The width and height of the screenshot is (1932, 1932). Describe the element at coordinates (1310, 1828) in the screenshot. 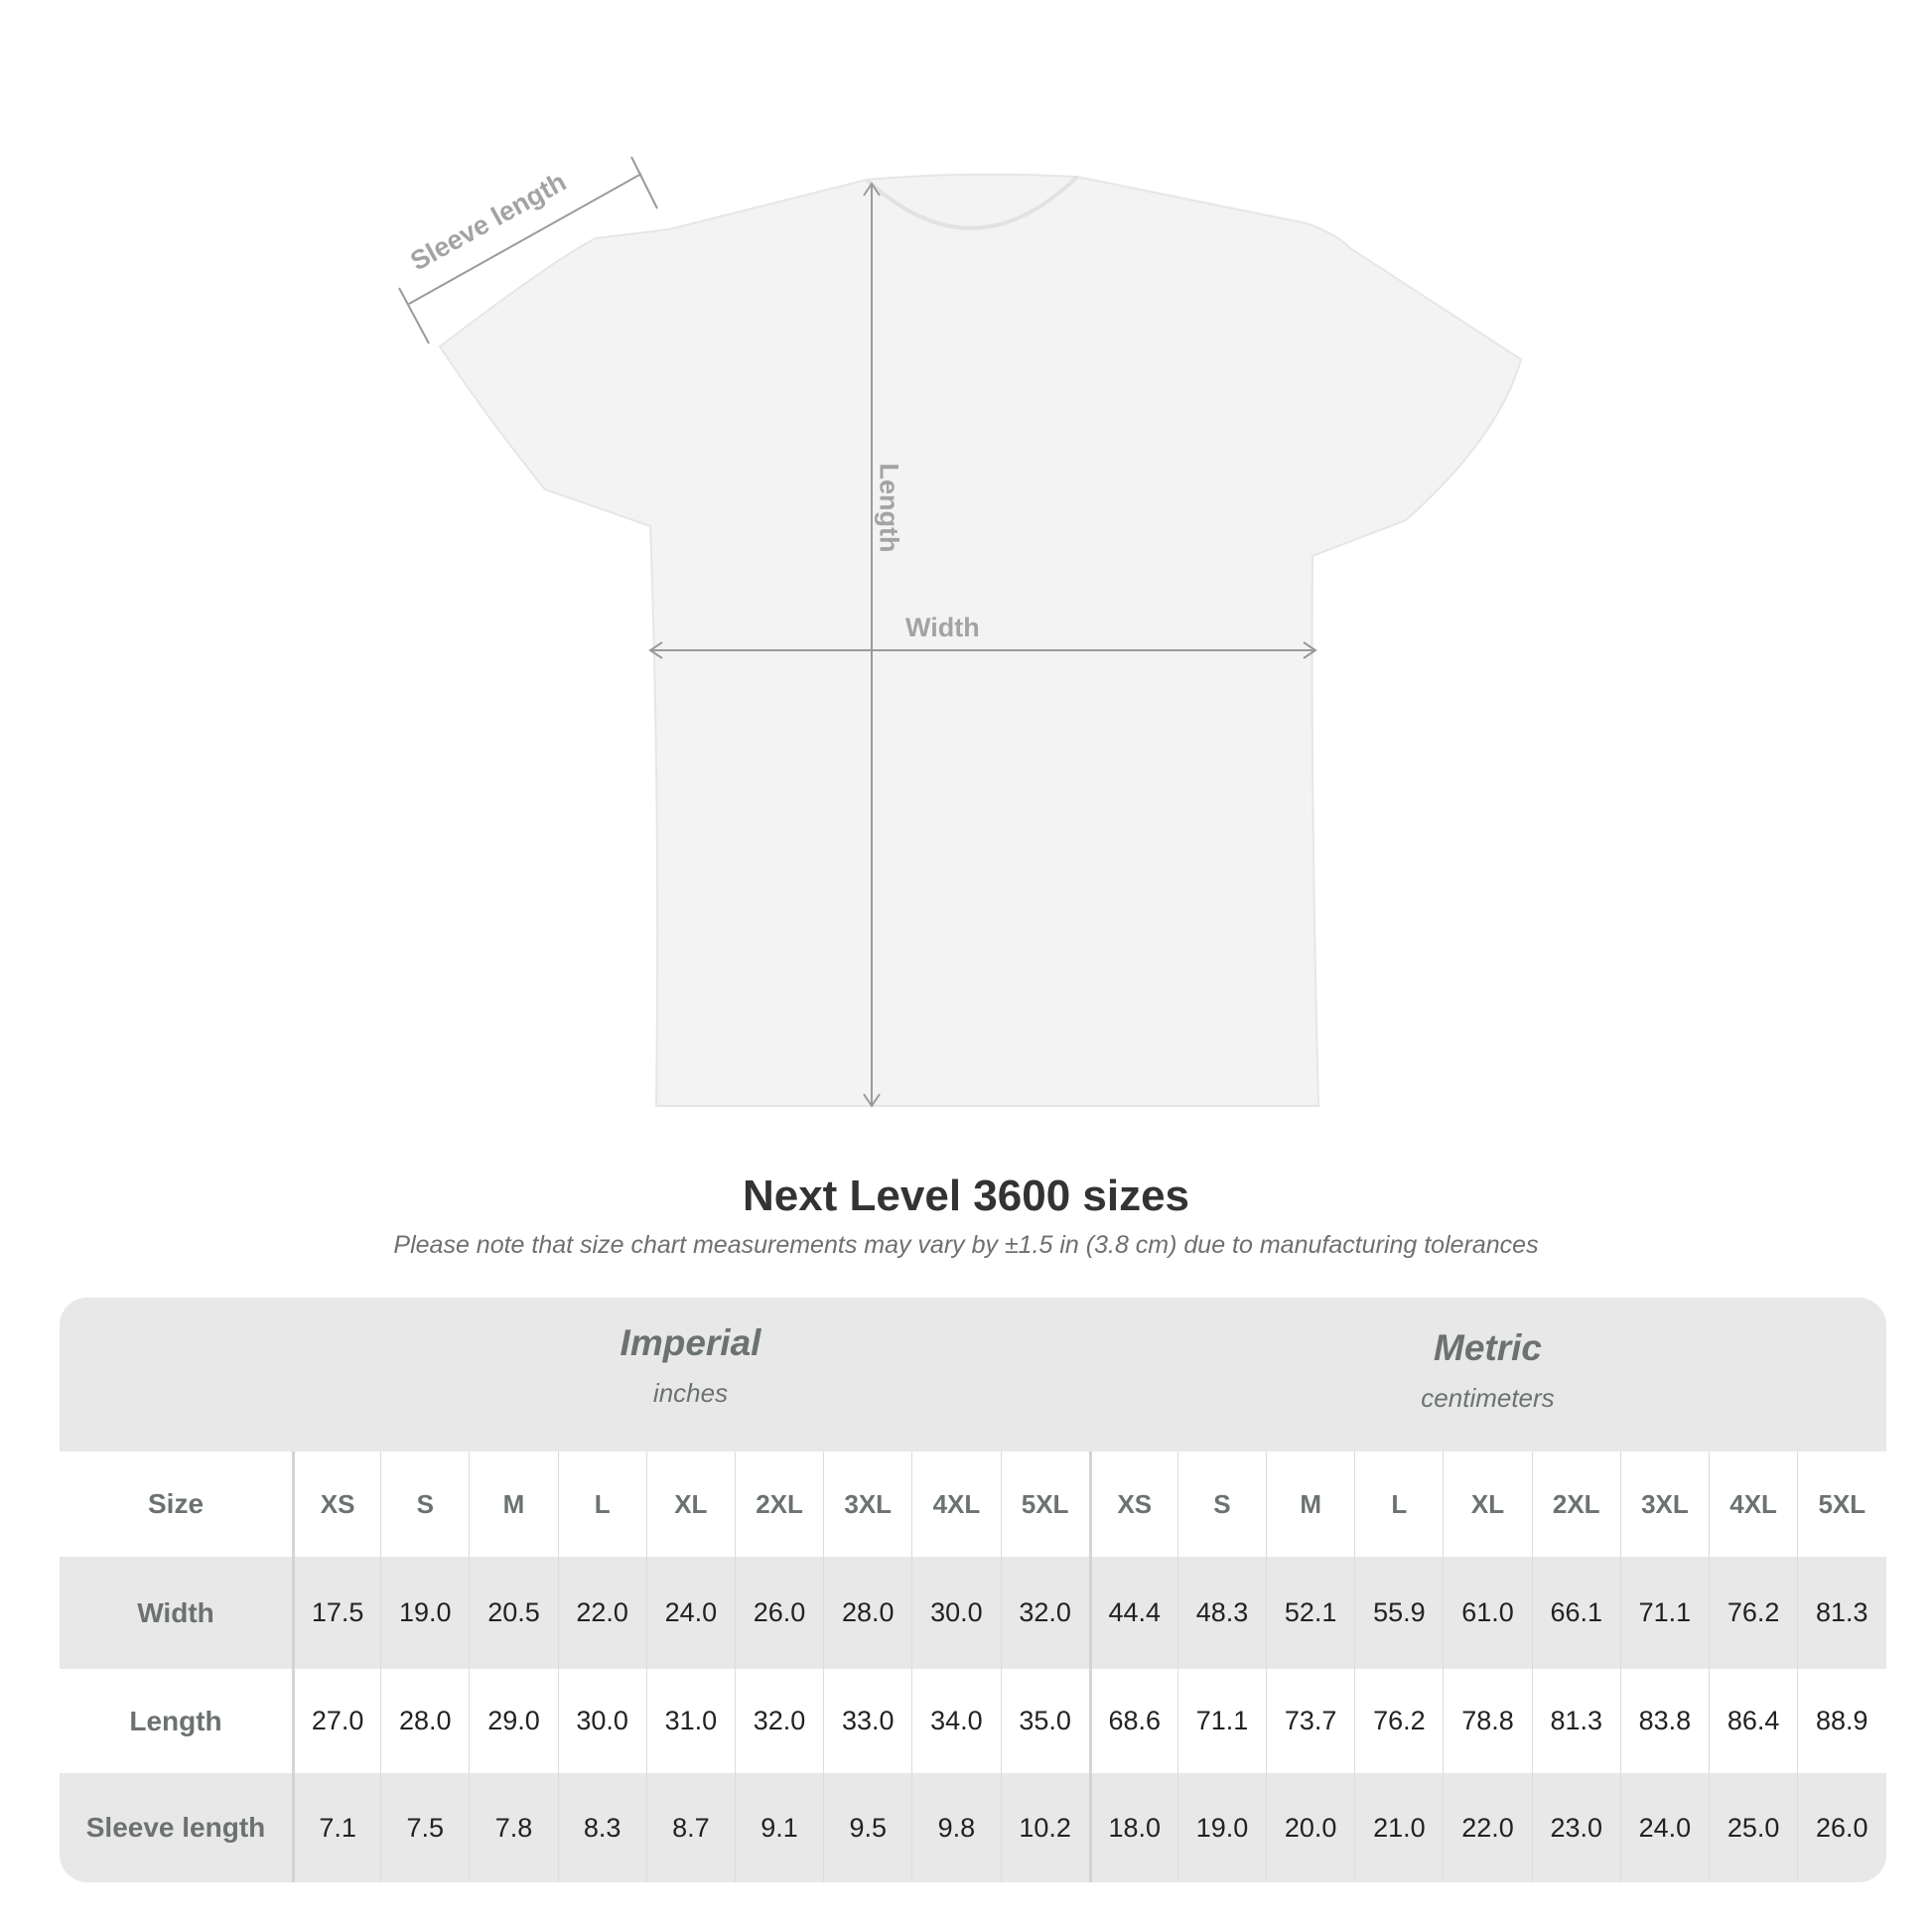

I see `metric-value-cell: 20.0` at that location.